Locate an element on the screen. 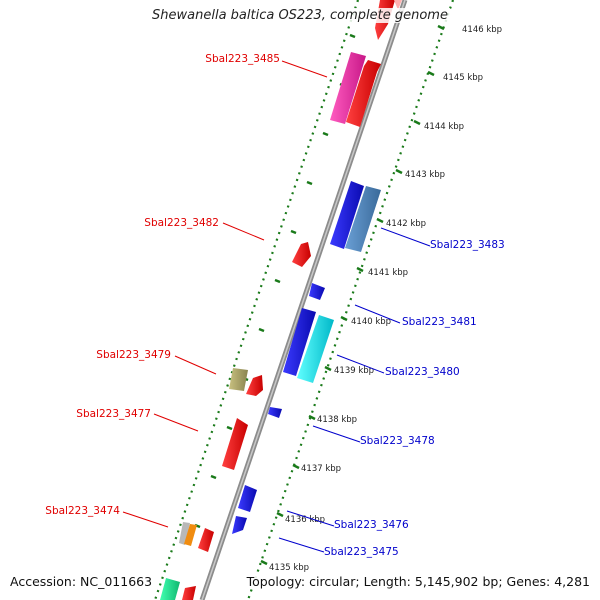  gene-sbal223-3474-grey is located at coordinates (184, 533).